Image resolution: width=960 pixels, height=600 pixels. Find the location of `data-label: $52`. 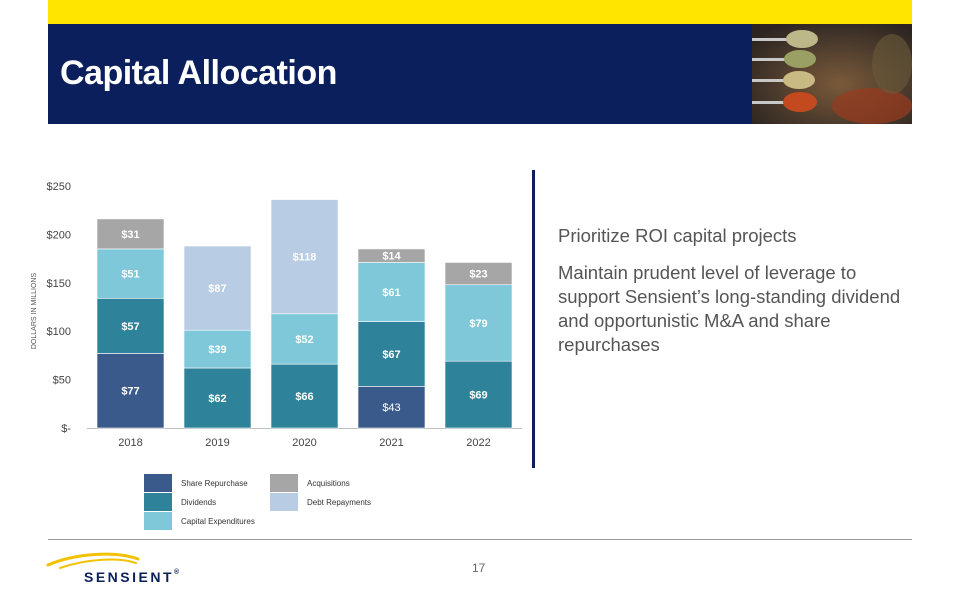

data-label: $52 is located at coordinates (304, 340).